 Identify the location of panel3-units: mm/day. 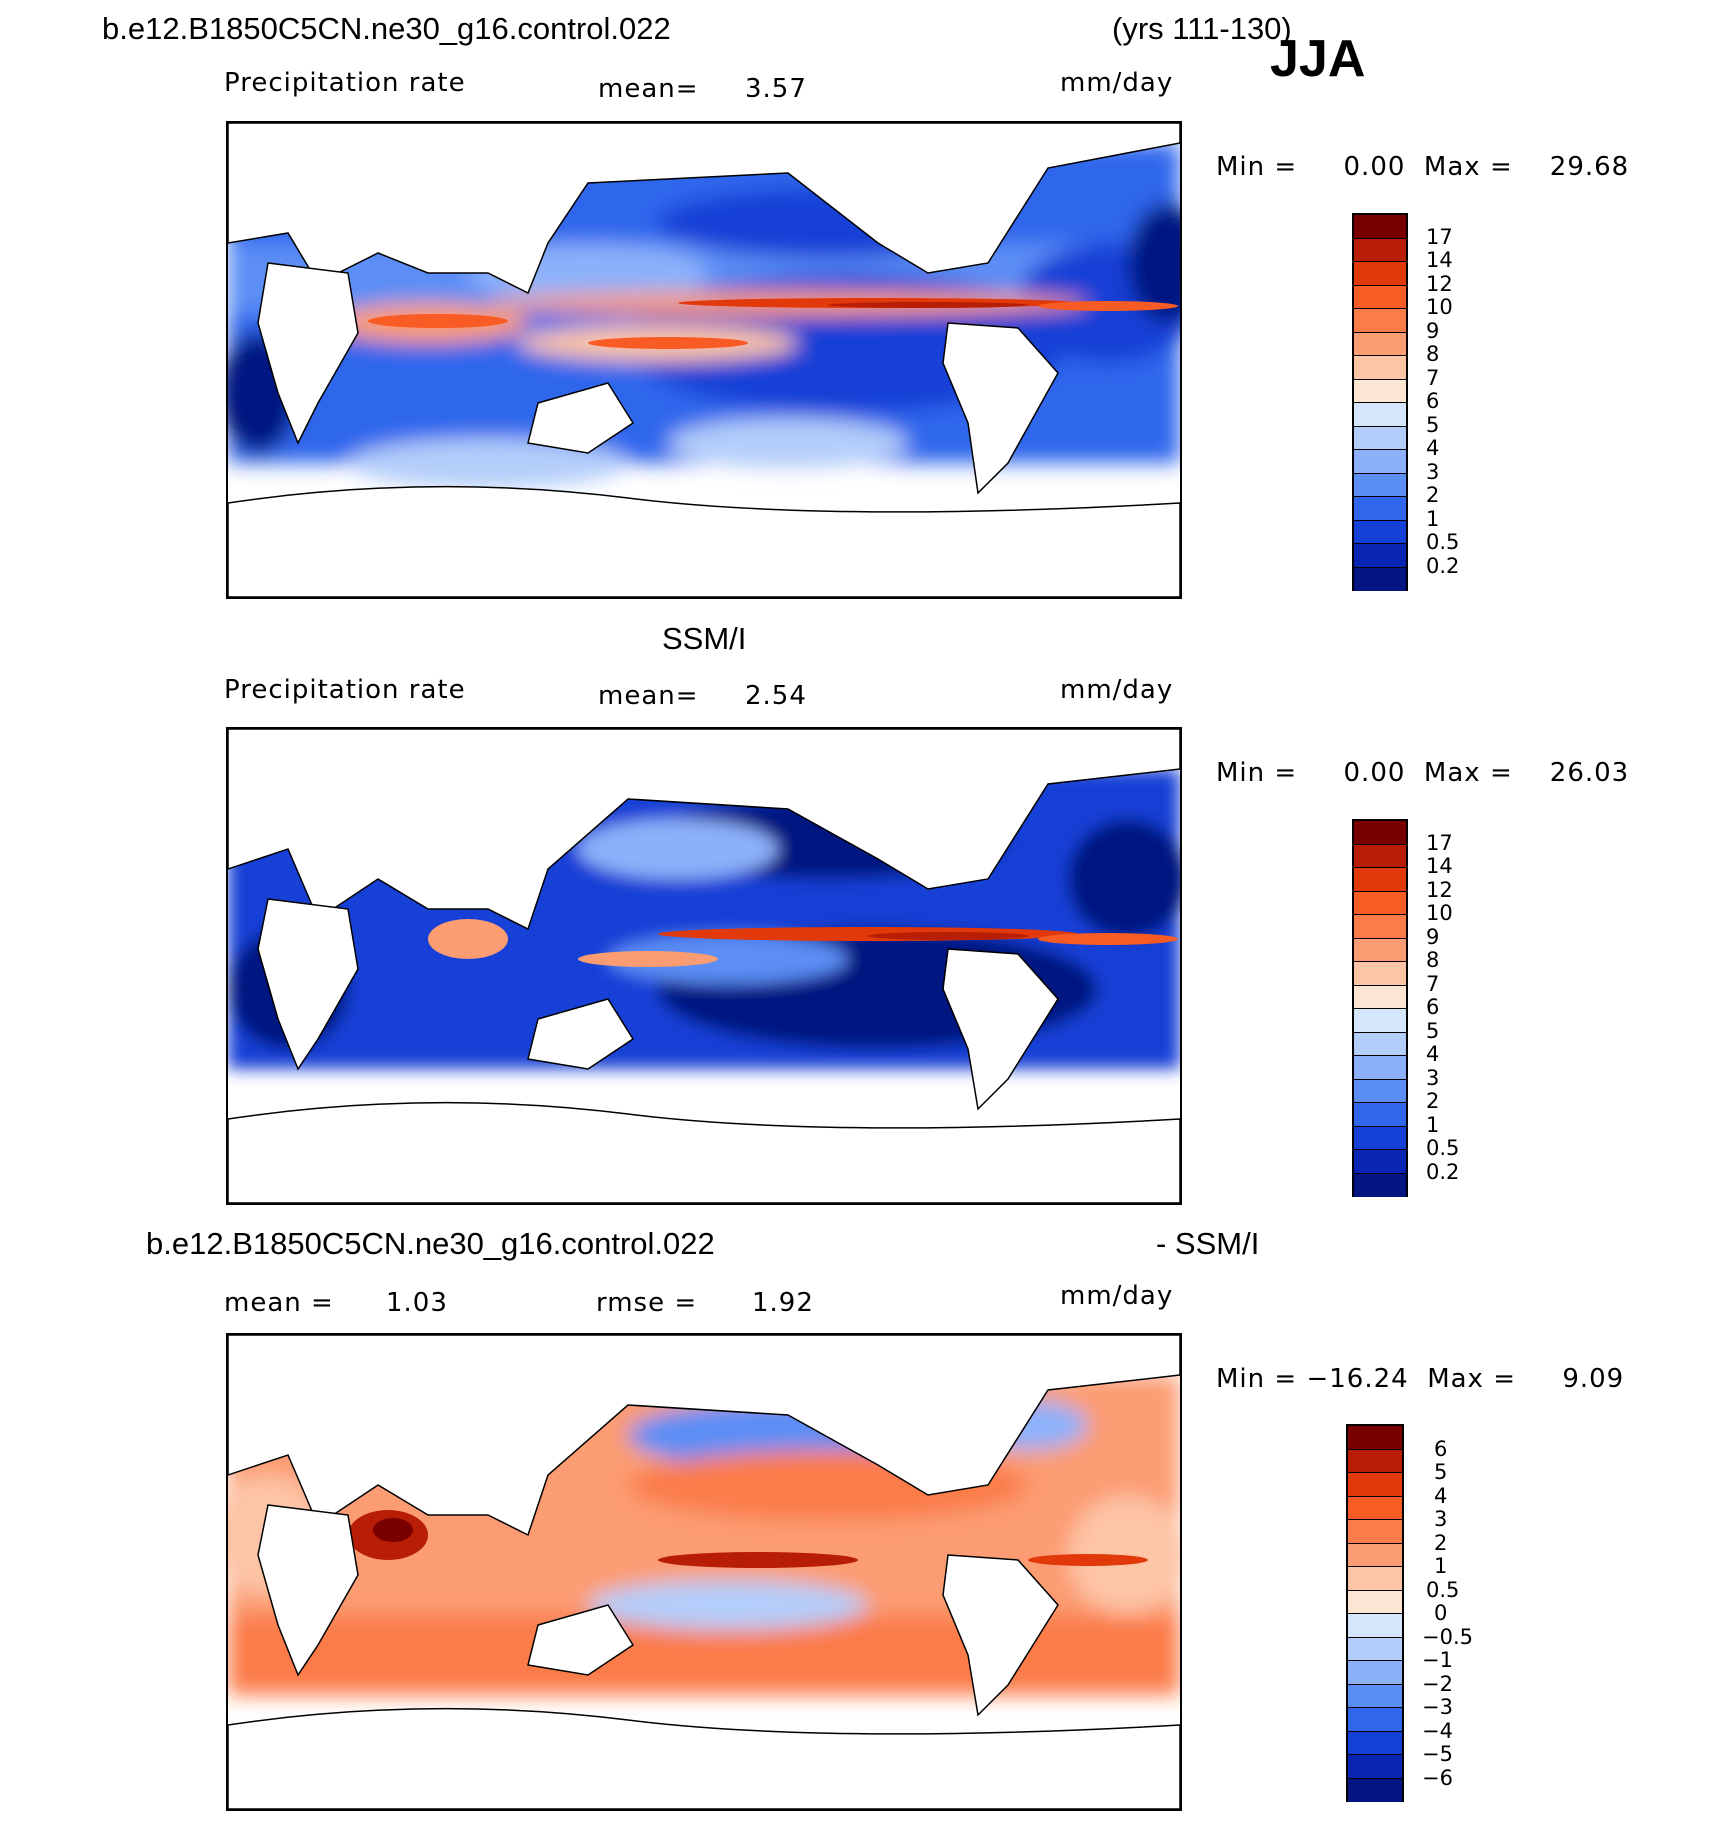
(1117, 1296).